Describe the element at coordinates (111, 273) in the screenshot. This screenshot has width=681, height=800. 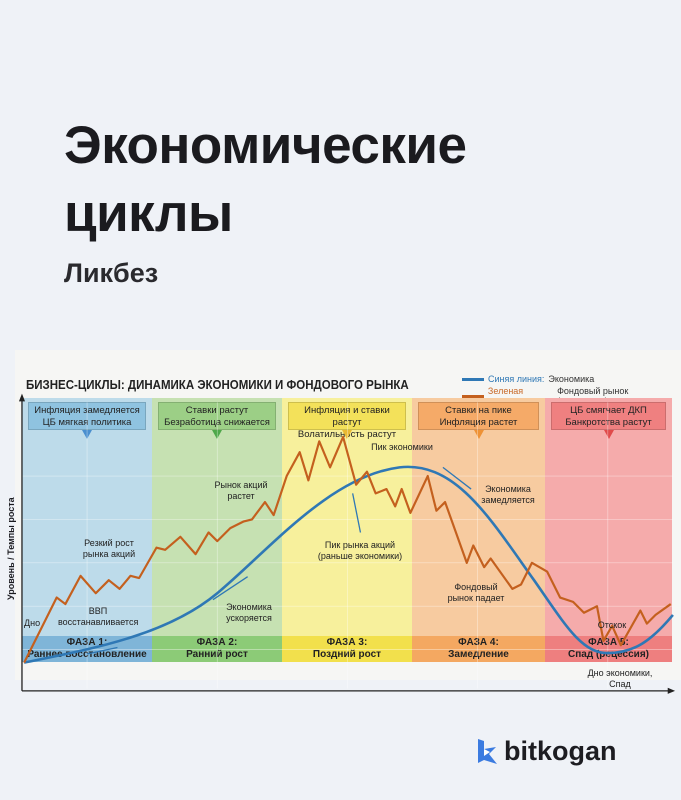
I see `page-subtitle: Ликбез` at that location.